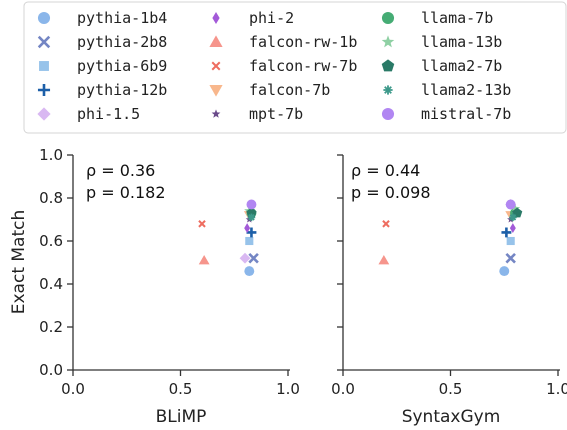 The width and height of the screenshot is (567, 430). I want to click on legend-item-mpt-7b: mpt-7b, so click(257, 114).